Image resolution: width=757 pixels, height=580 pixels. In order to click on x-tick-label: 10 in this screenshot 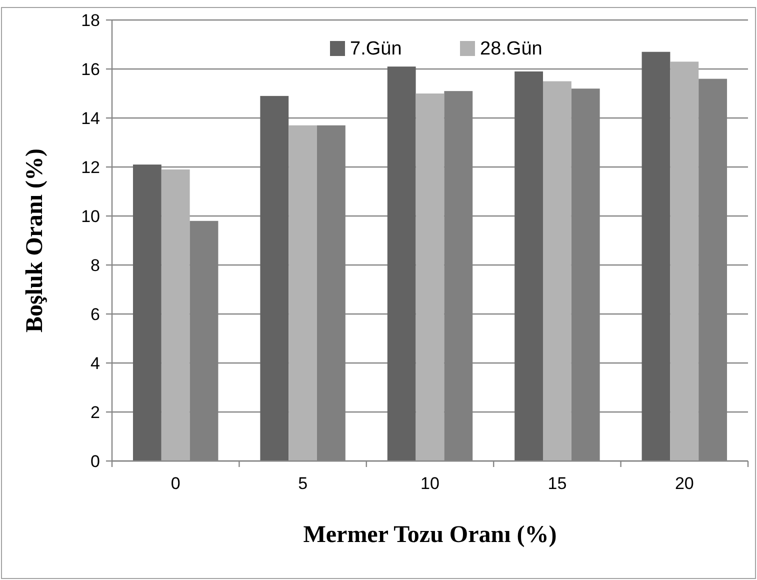, I will do `click(430, 483)`.